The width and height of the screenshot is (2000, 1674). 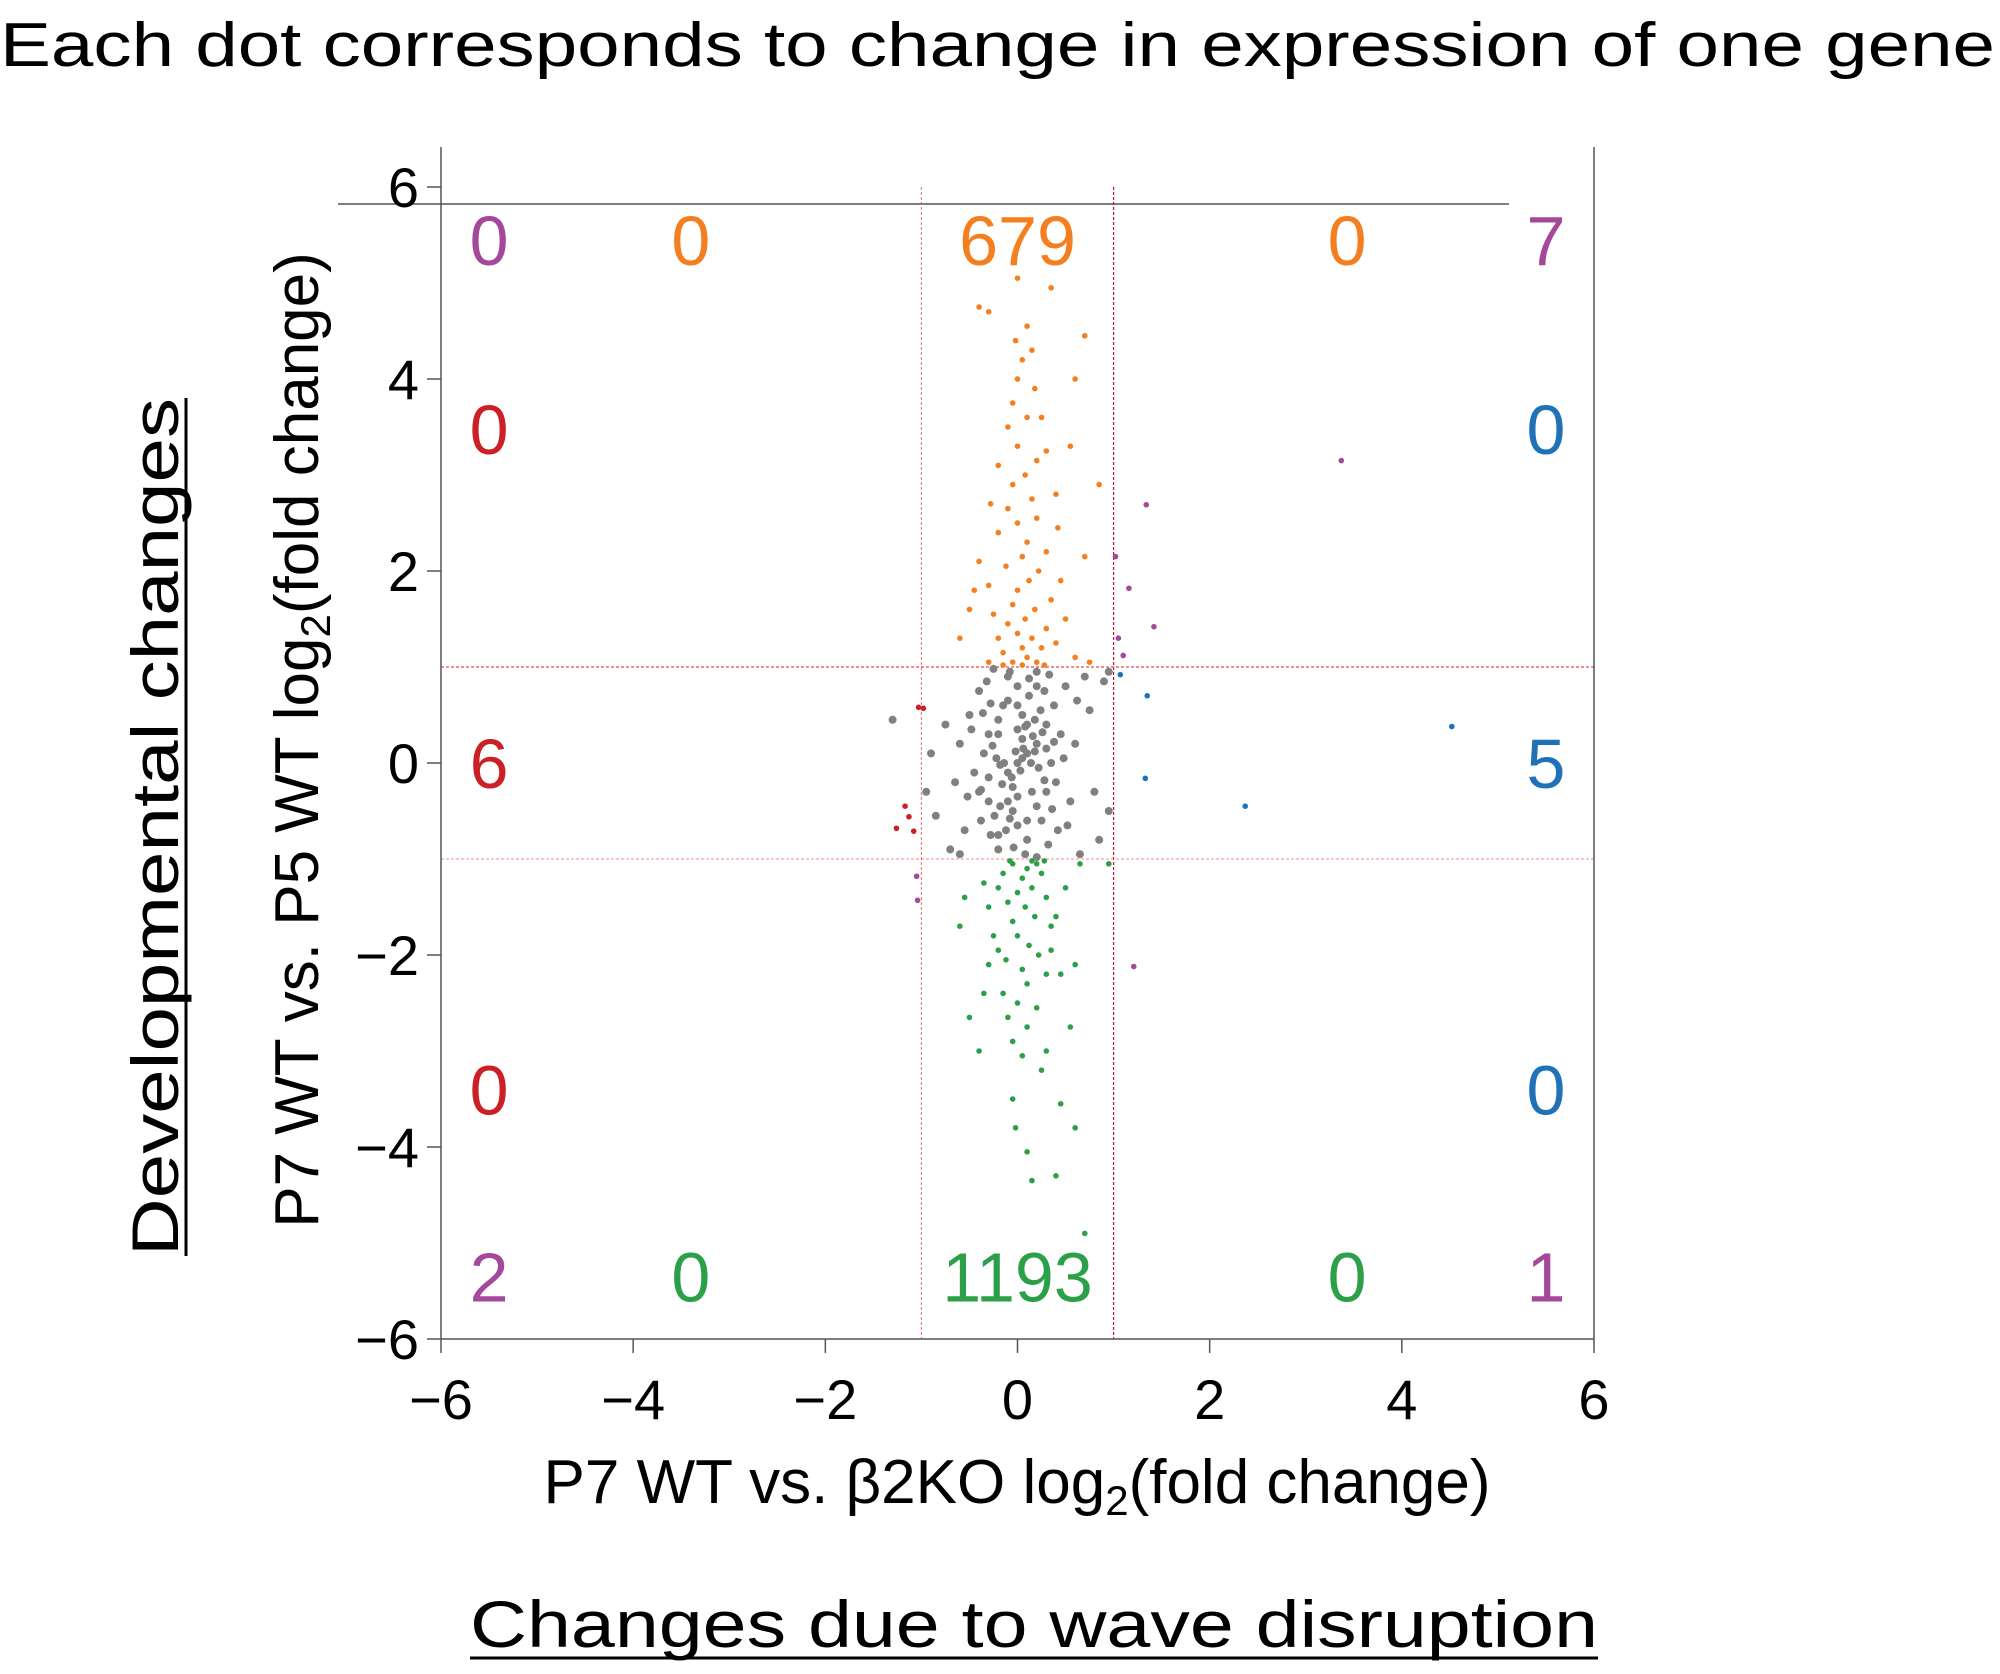 I want to click on quadrant-count-label: 0, so click(x=690, y=1278).